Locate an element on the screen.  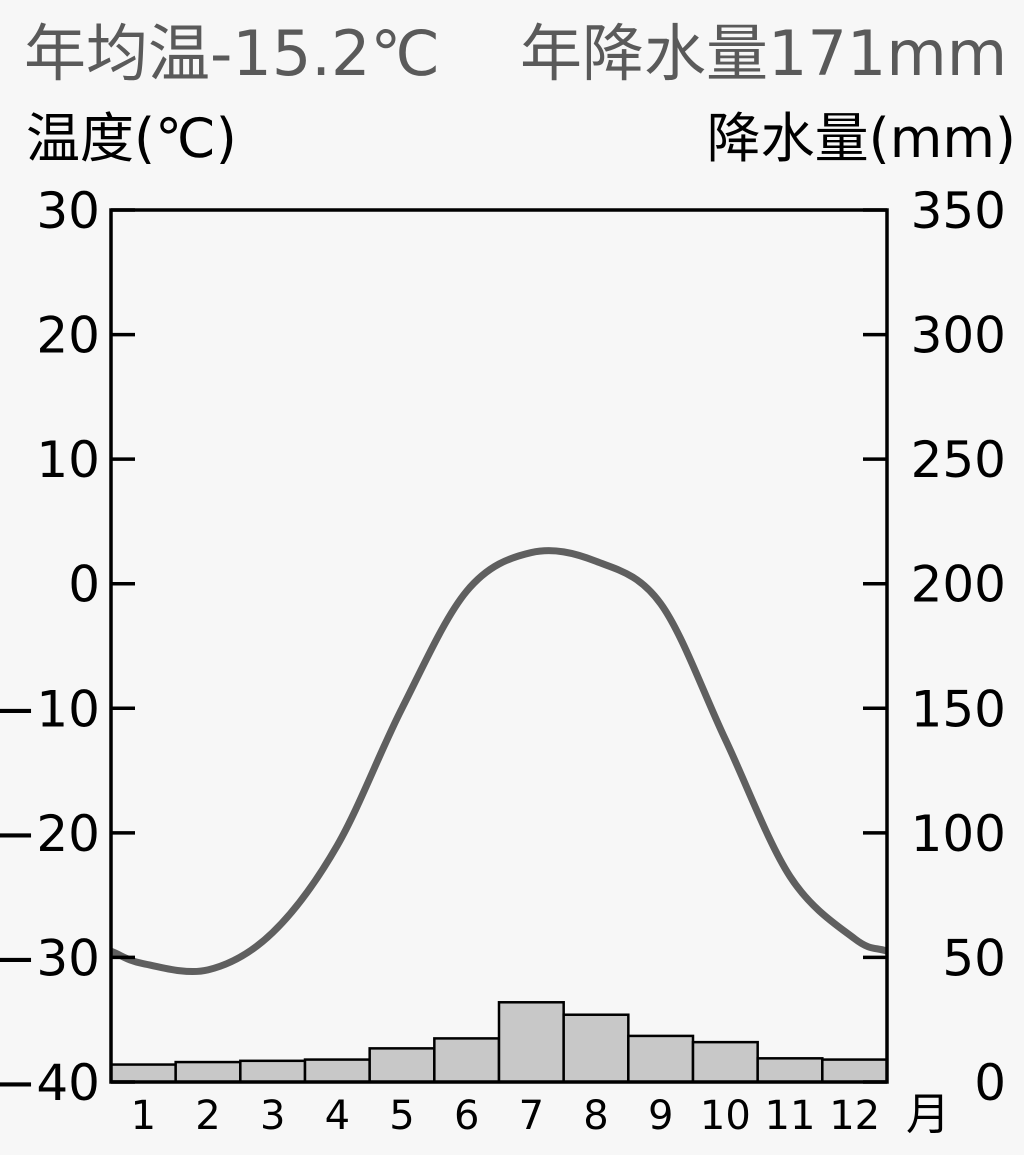
annual-precipitation-label: 年降水量171mm is located at coordinates (764, 53).